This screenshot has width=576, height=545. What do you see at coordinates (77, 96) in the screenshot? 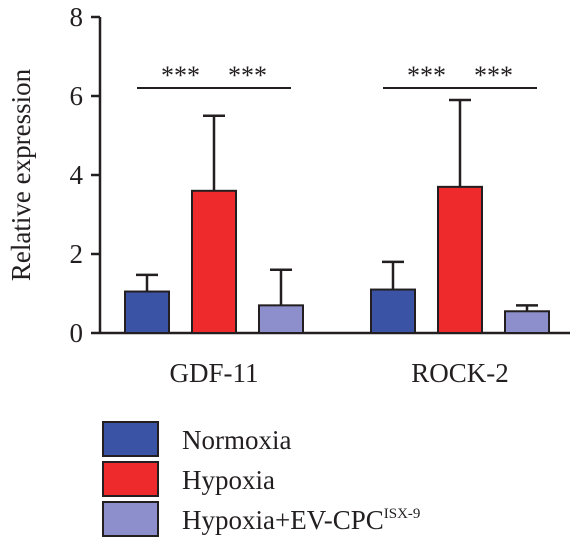
I see `y-tick-label: 6` at bounding box center [77, 96].